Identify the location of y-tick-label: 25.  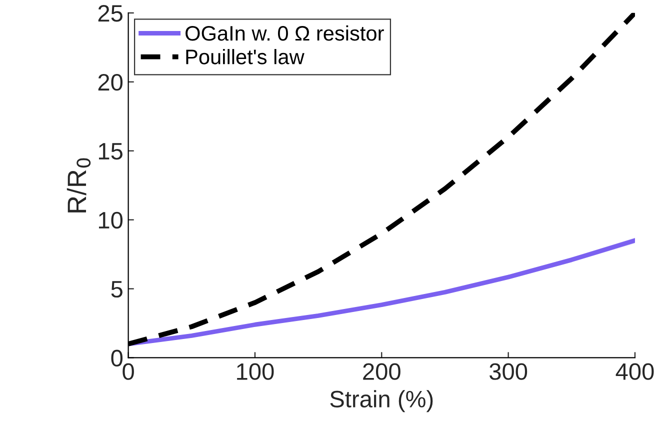
(110, 13).